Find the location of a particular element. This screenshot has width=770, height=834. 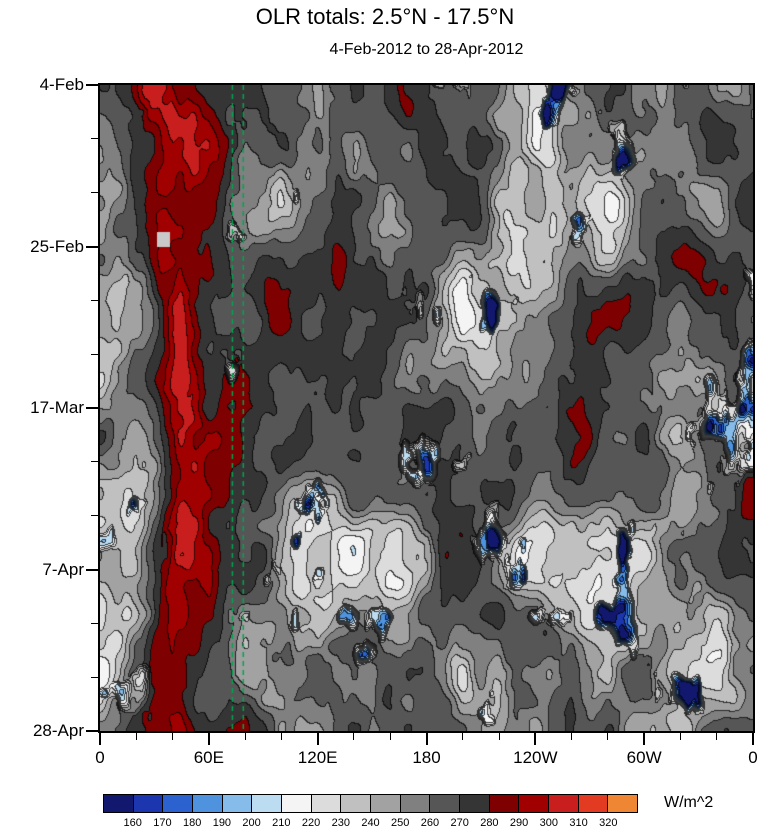

colorbar-units-label: W/m^2 is located at coordinates (689, 802).